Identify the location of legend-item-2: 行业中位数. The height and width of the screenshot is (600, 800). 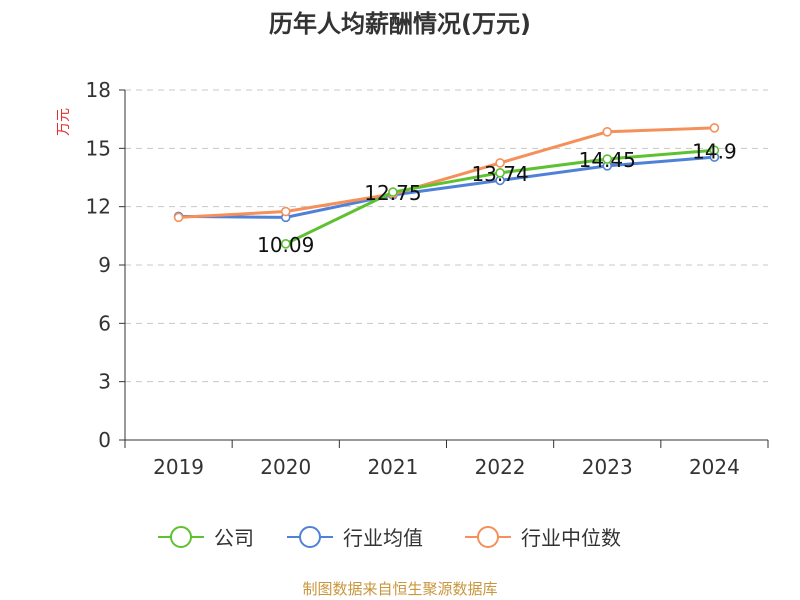
(543, 538).